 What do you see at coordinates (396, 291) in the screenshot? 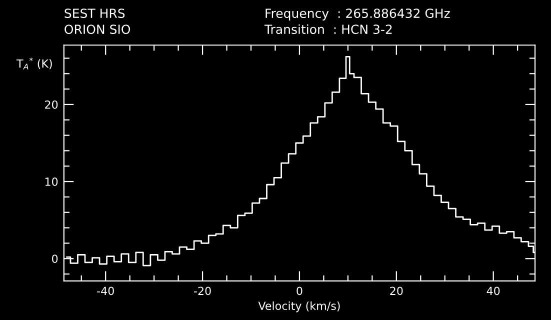
I see `x-tick-label: 20` at bounding box center [396, 291].